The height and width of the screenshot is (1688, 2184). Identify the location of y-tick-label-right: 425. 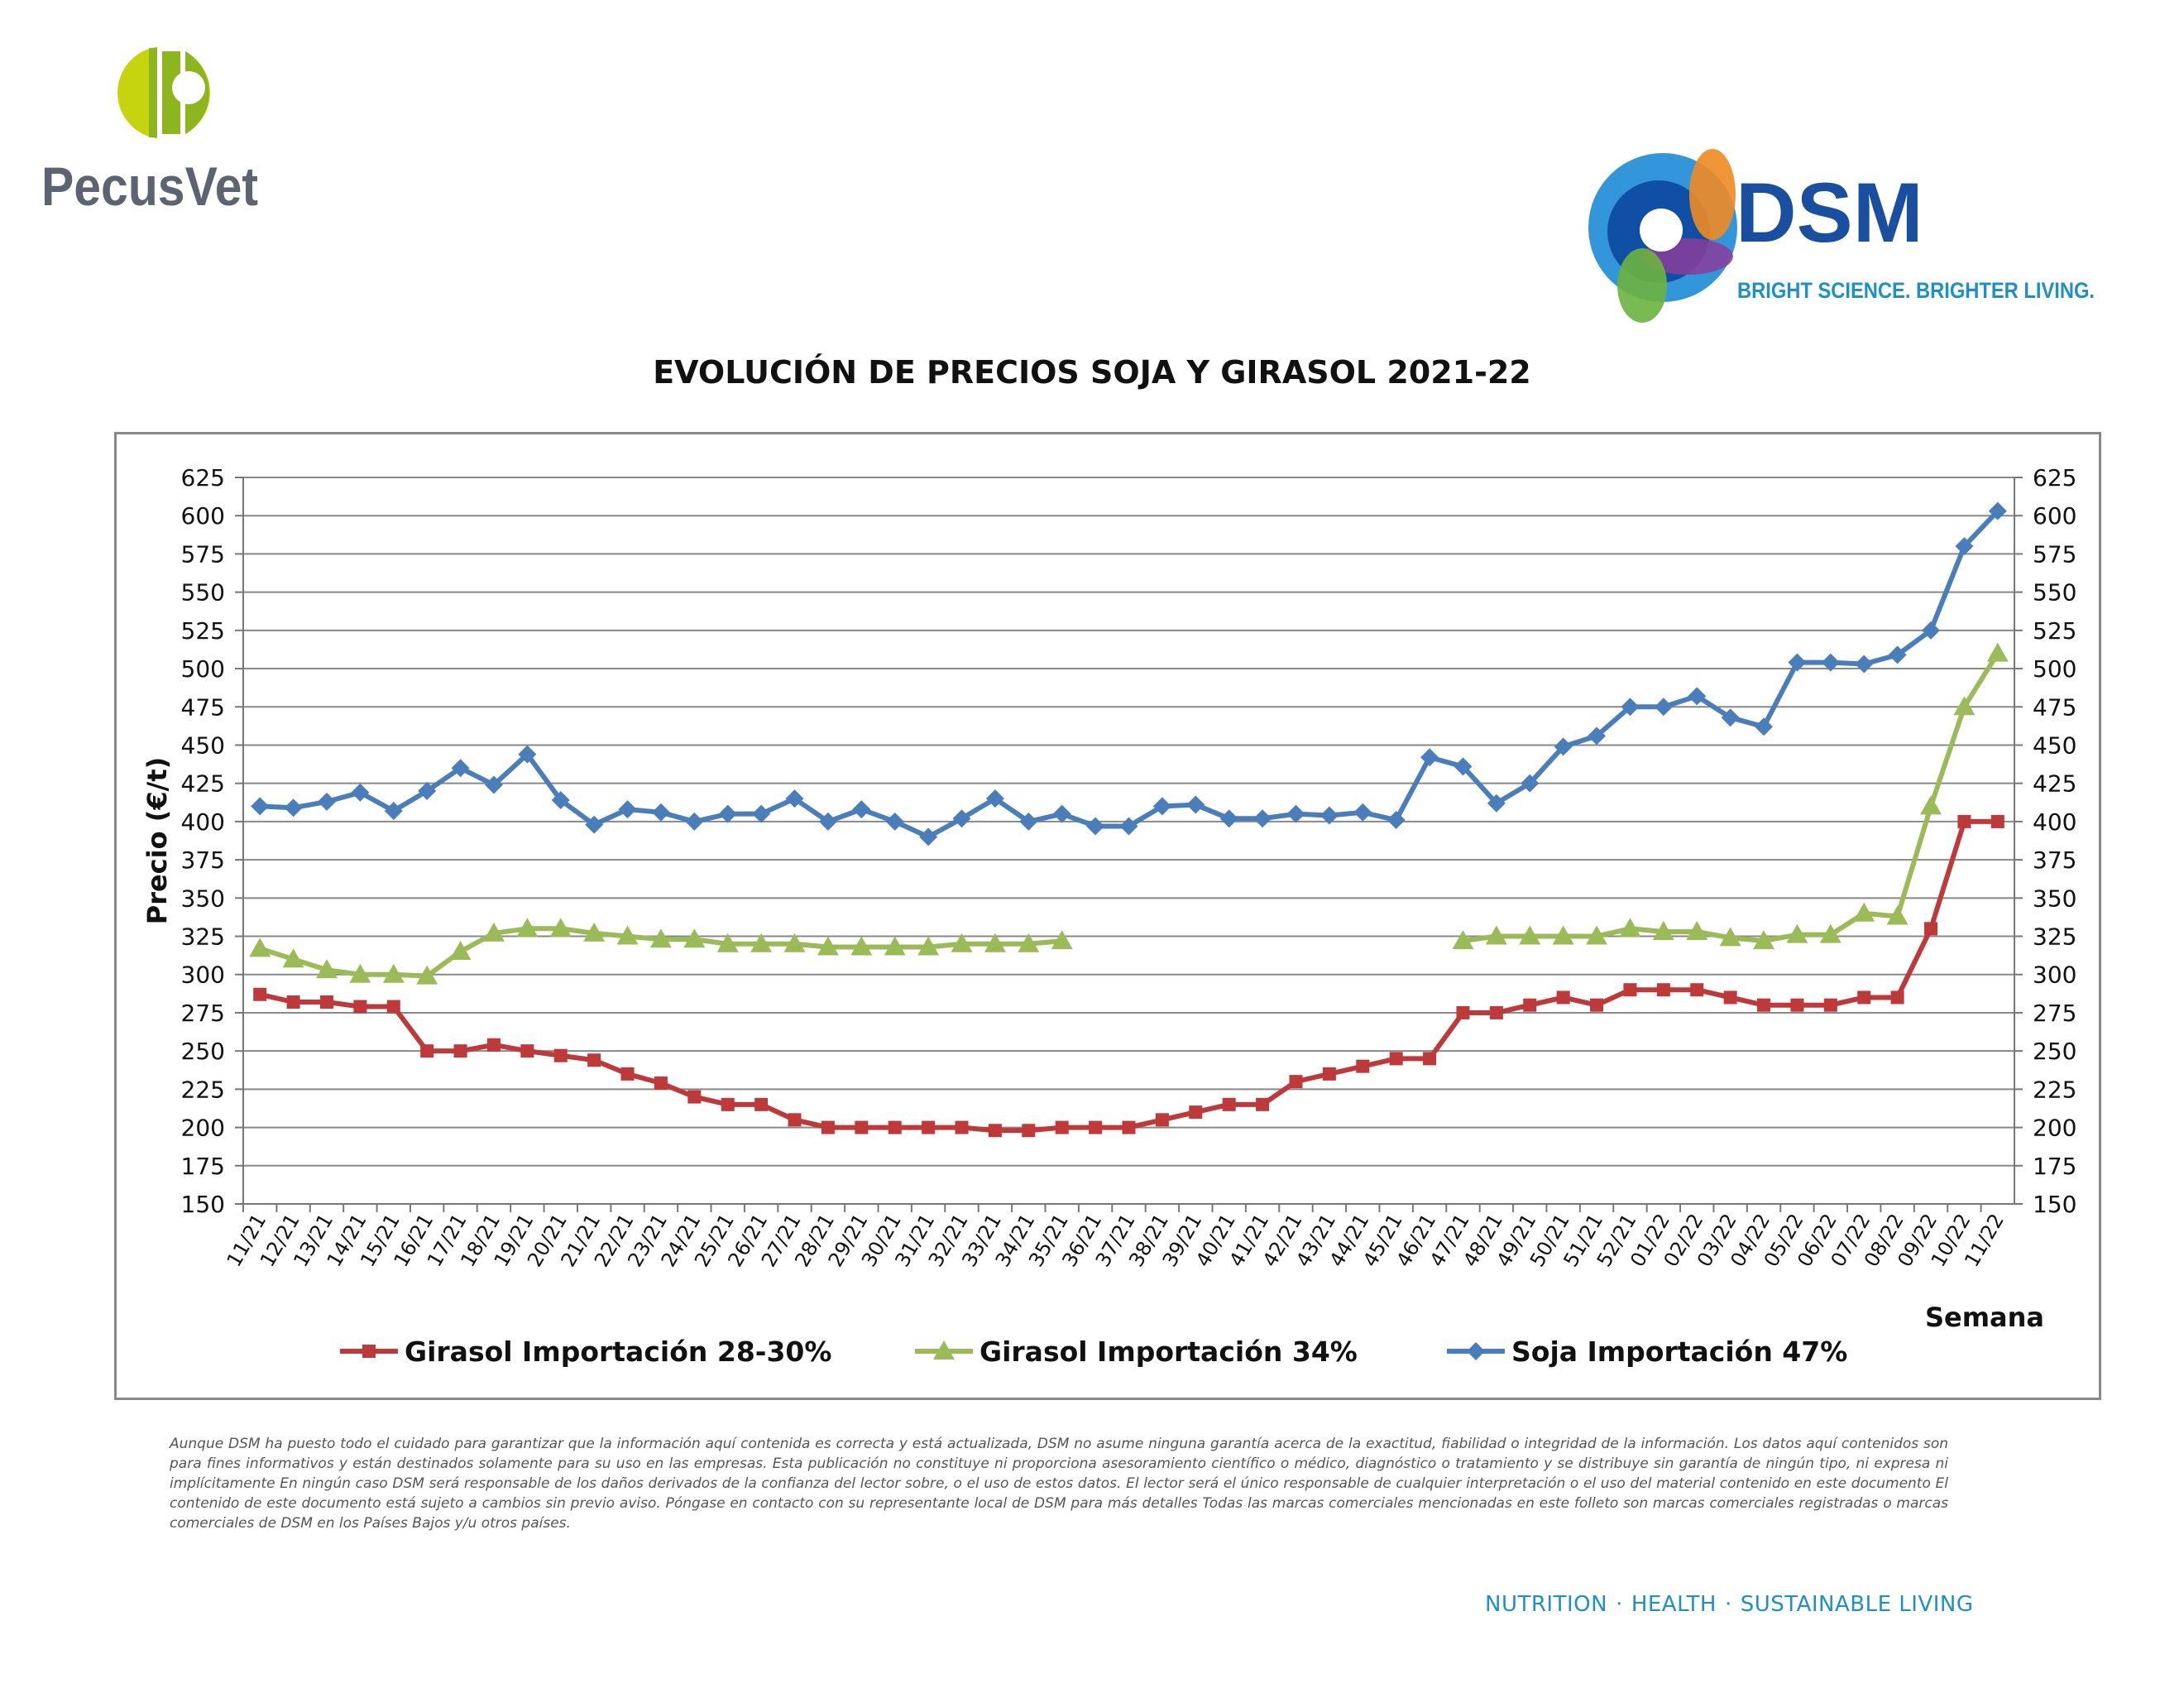
(2054, 784).